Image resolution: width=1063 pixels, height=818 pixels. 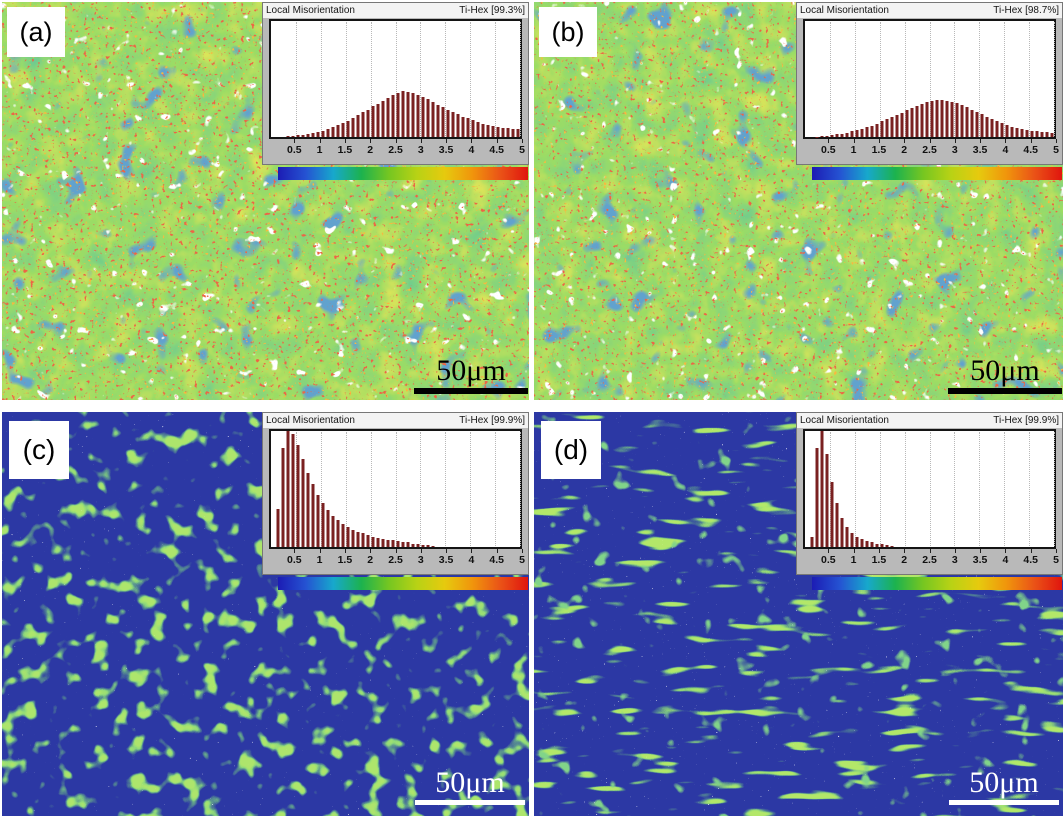 What do you see at coordinates (931, 150) in the screenshot?
I see `histogram-x-axis-b: 0.5 1 1.5 2 2.5 3 3.5 4 4.5 5` at bounding box center [931, 150].